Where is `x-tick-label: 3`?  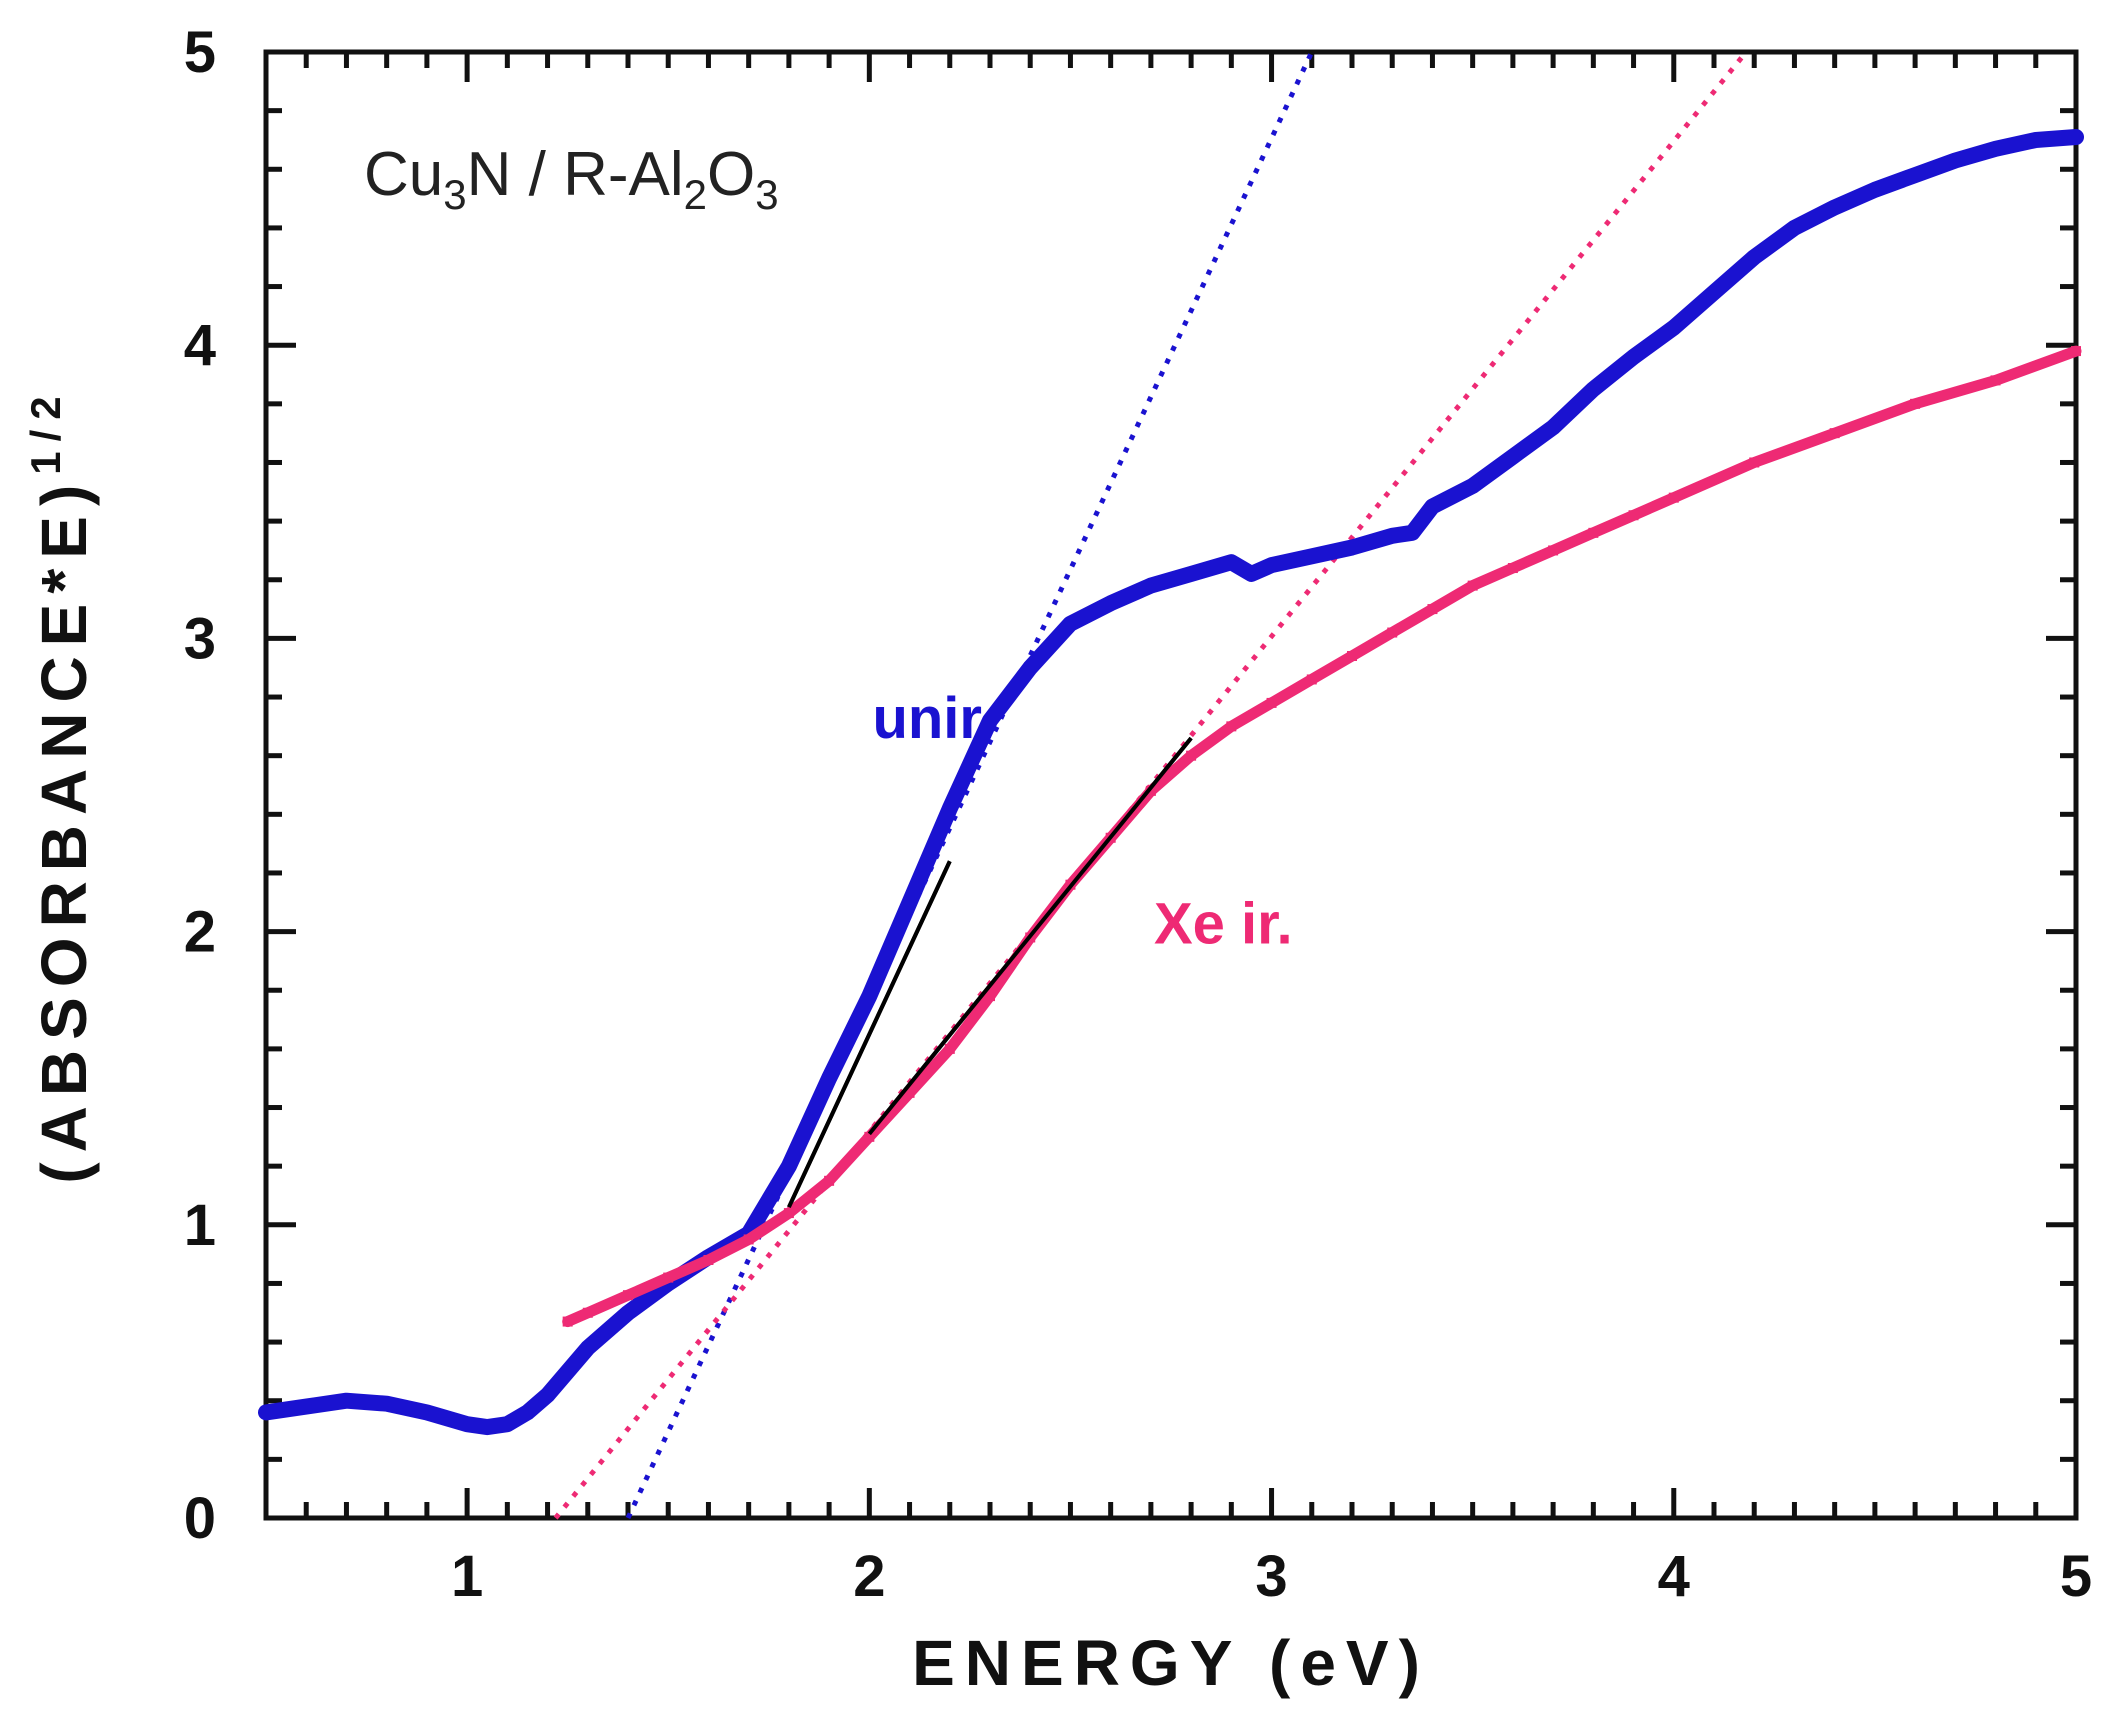
x-tick-label: 3 is located at coordinates (1271, 1576).